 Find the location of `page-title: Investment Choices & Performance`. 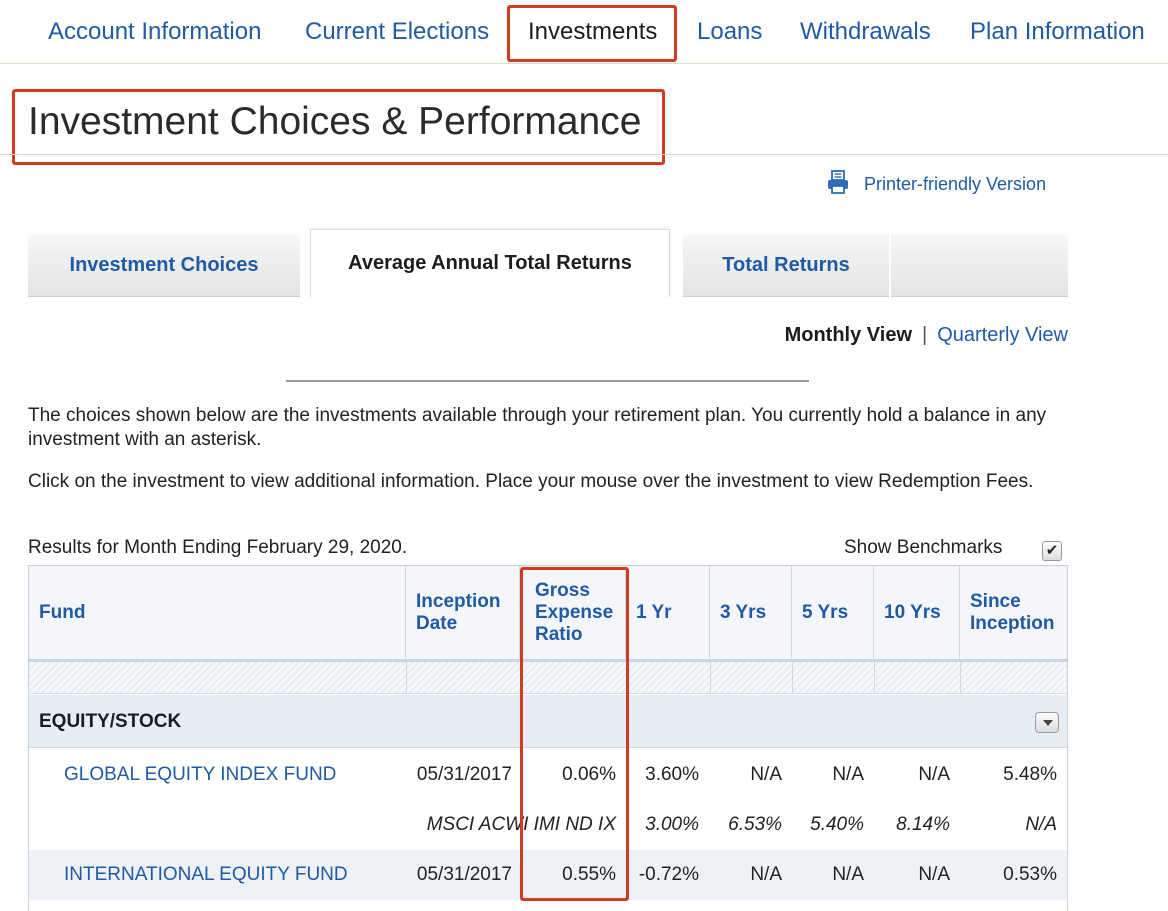

page-title: Investment Choices & Performance is located at coordinates (335, 121).